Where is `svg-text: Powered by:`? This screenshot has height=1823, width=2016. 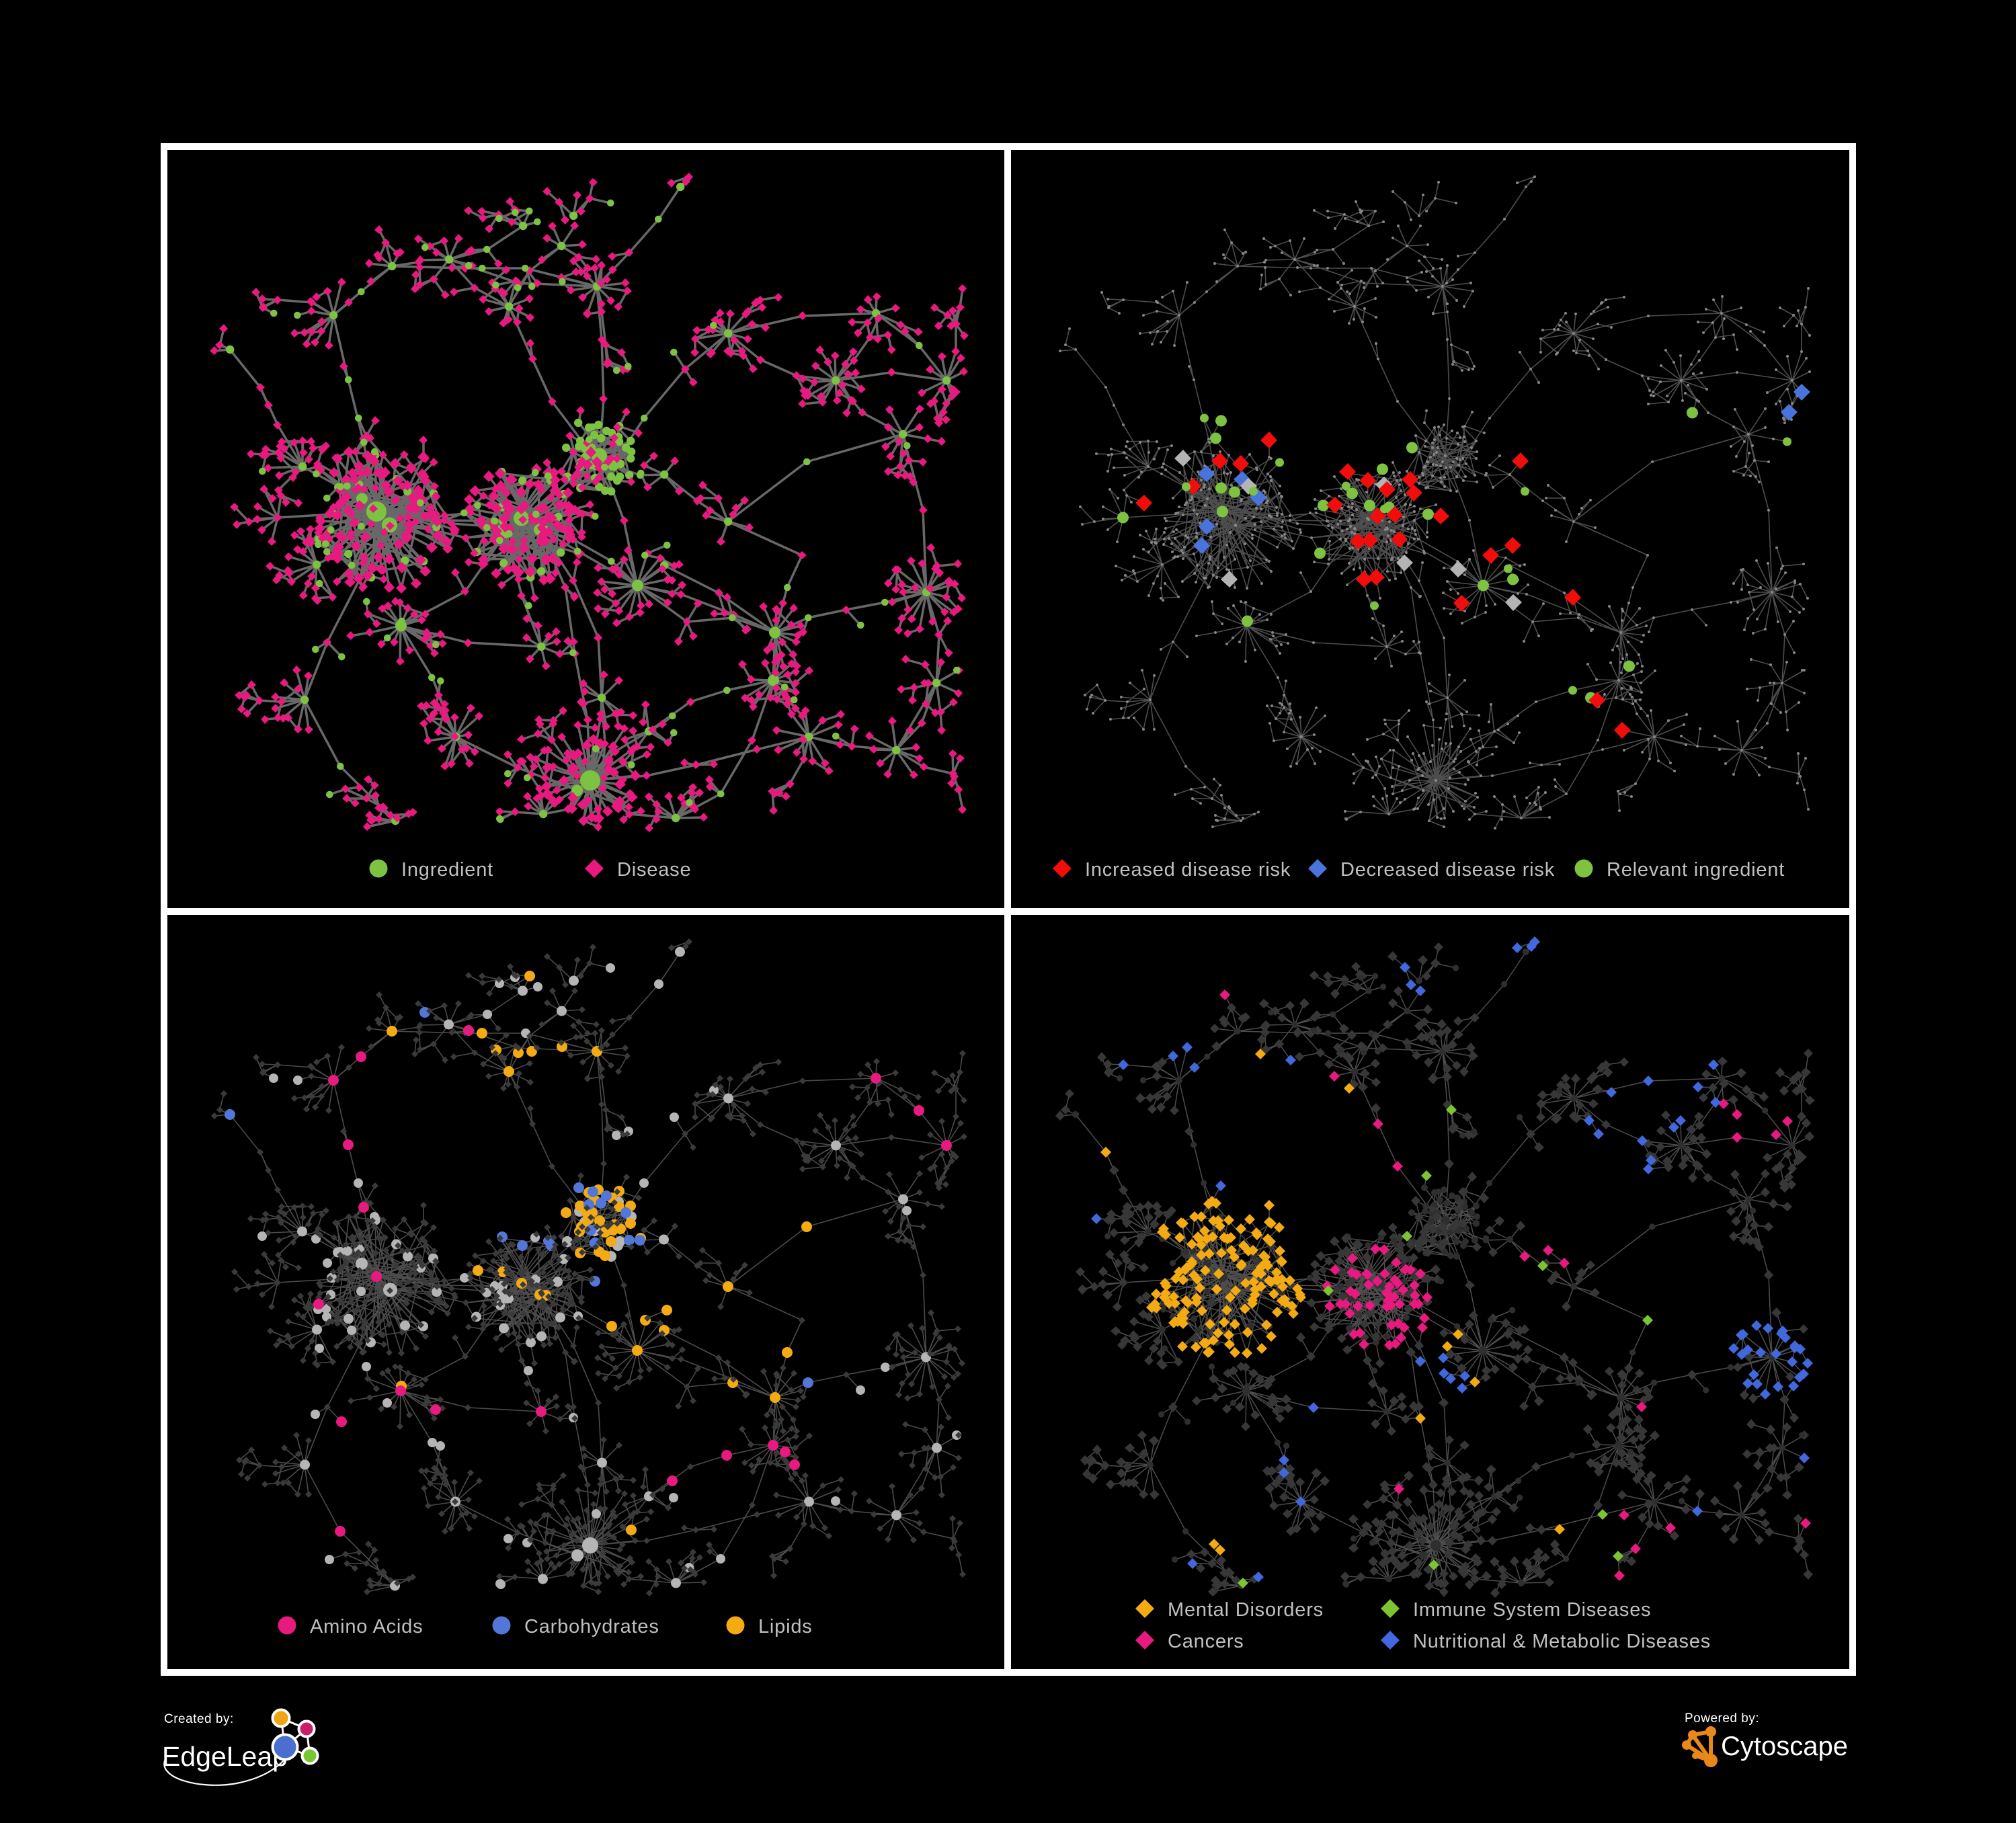
svg-text: Powered by: is located at coordinates (1722, 1719).